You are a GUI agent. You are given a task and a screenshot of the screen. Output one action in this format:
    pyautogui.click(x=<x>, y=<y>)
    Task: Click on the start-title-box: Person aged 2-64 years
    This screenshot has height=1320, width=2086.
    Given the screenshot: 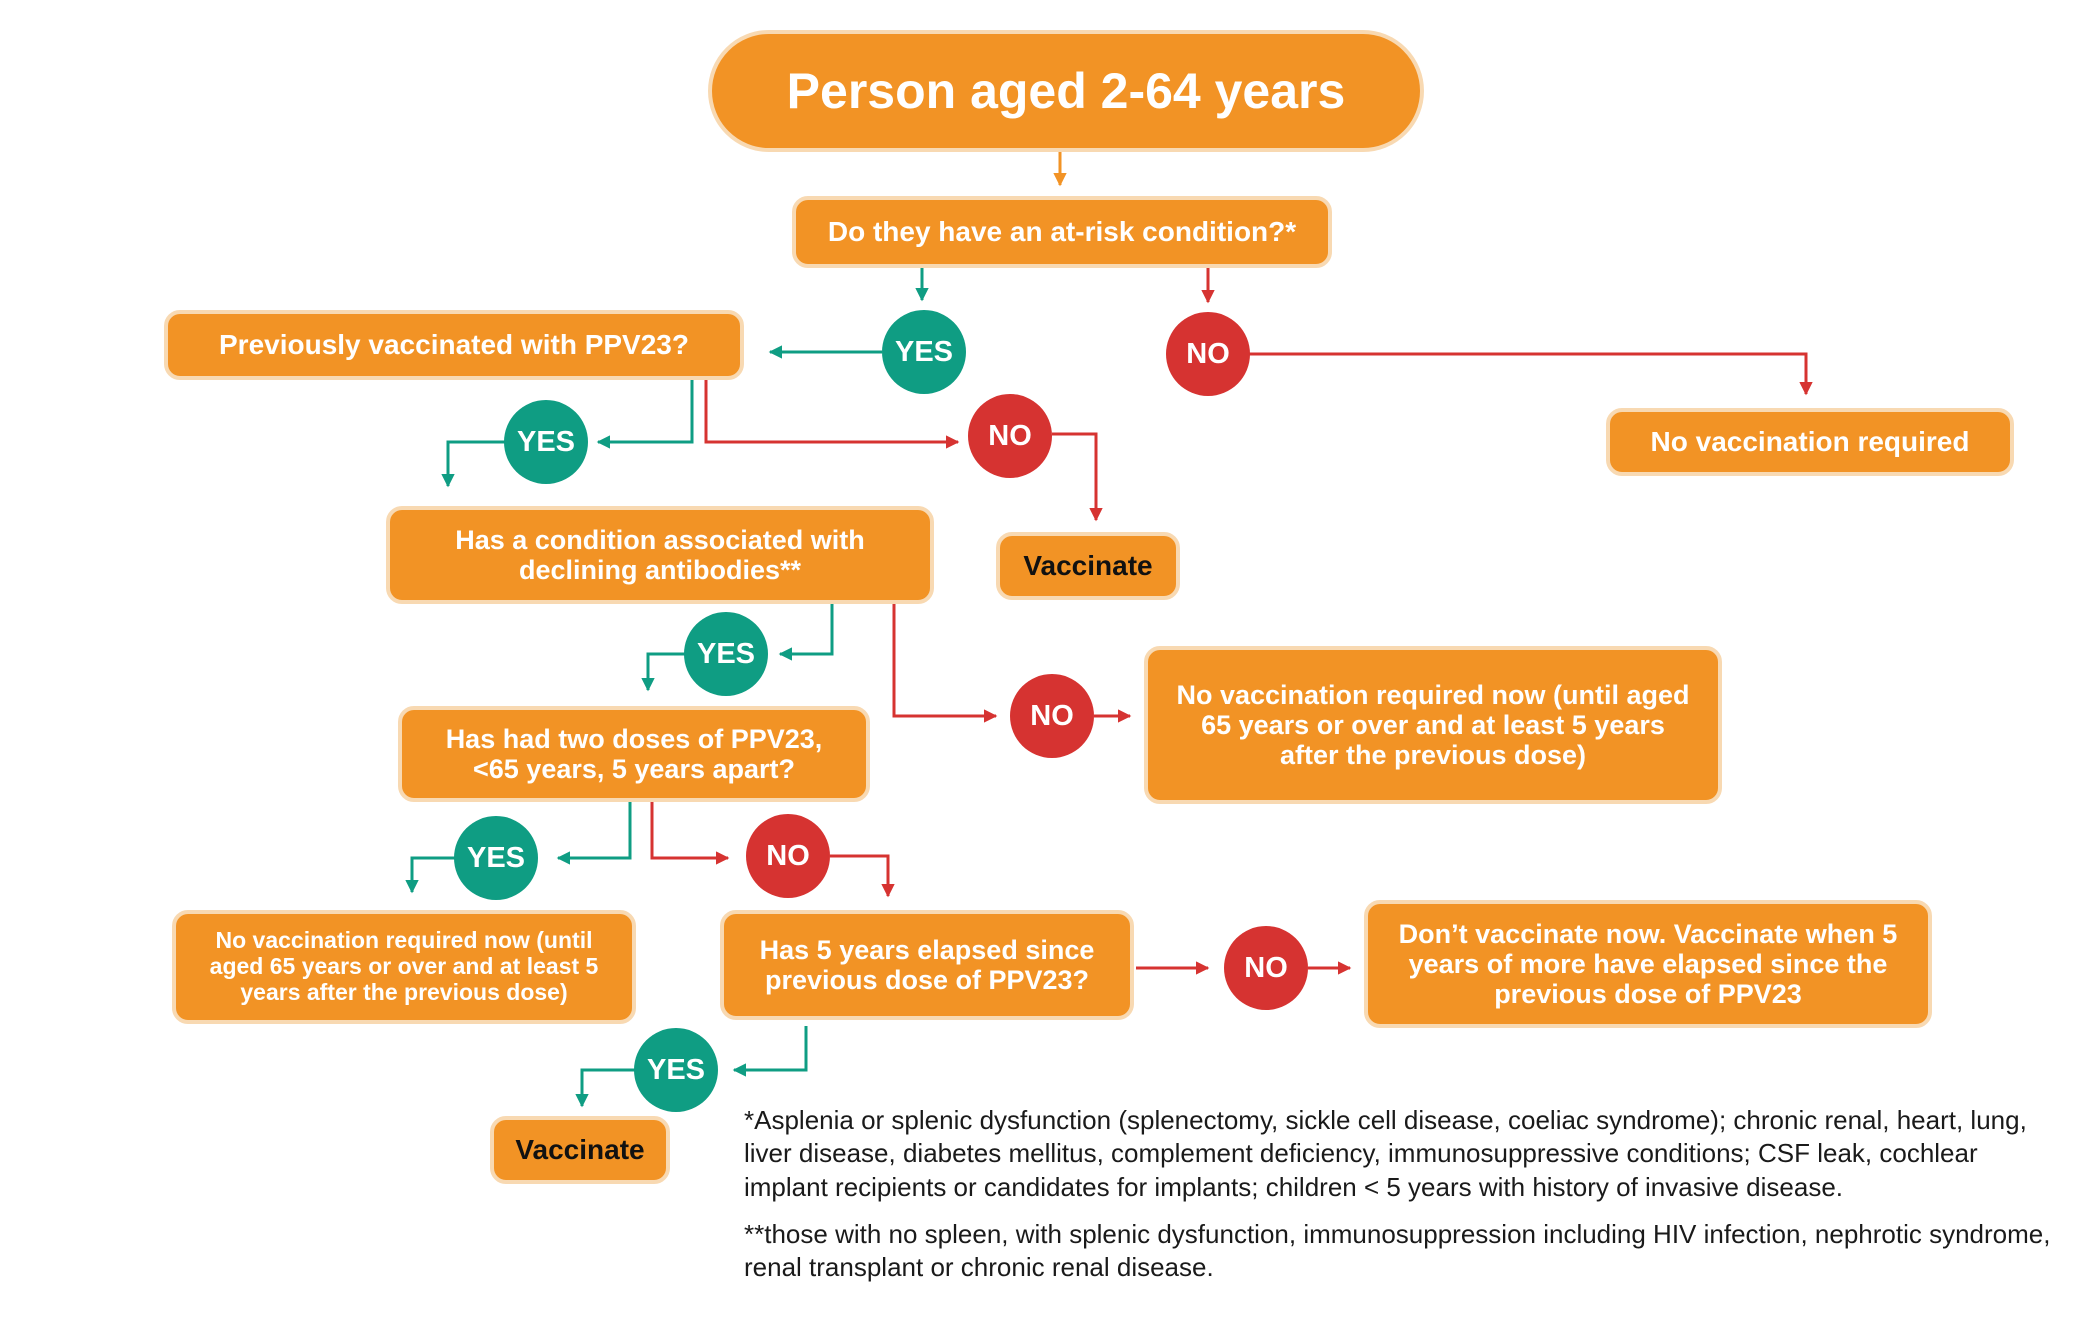 What is the action you would take?
    pyautogui.click(x=1066, y=91)
    